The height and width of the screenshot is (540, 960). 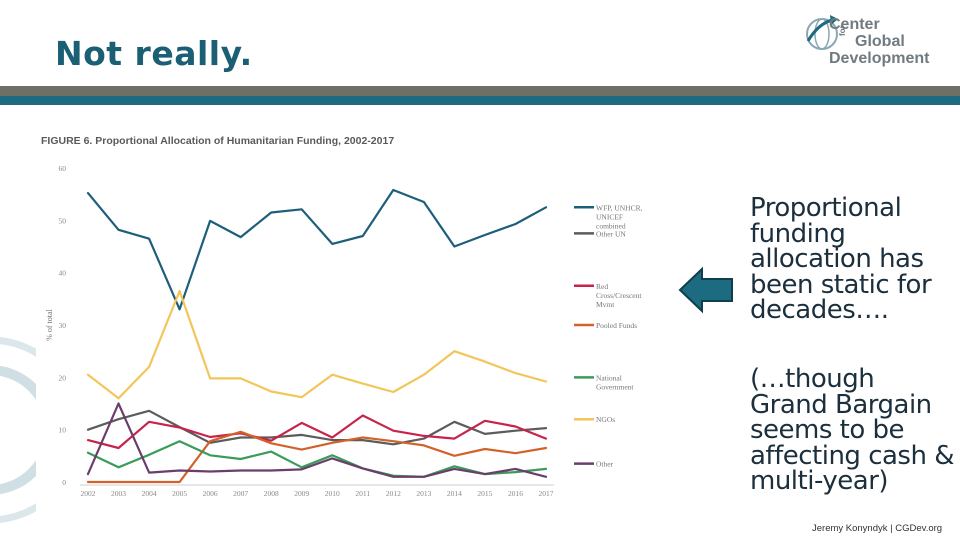 What do you see at coordinates (877, 528) in the screenshot?
I see `slide-credit: Jeremy Konyndyk | CGDev.org` at bounding box center [877, 528].